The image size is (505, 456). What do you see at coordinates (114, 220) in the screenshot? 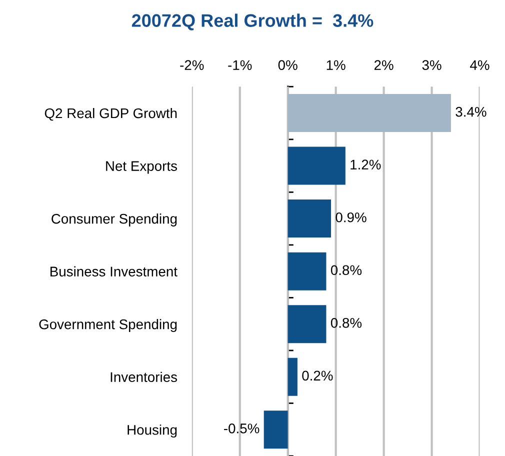
I see `y-tick-label: Consumer Spending` at bounding box center [114, 220].